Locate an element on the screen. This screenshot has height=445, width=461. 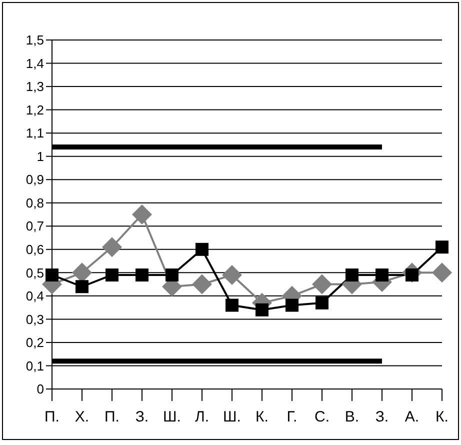
y-tick-label: 1,3 is located at coordinates (35, 86).